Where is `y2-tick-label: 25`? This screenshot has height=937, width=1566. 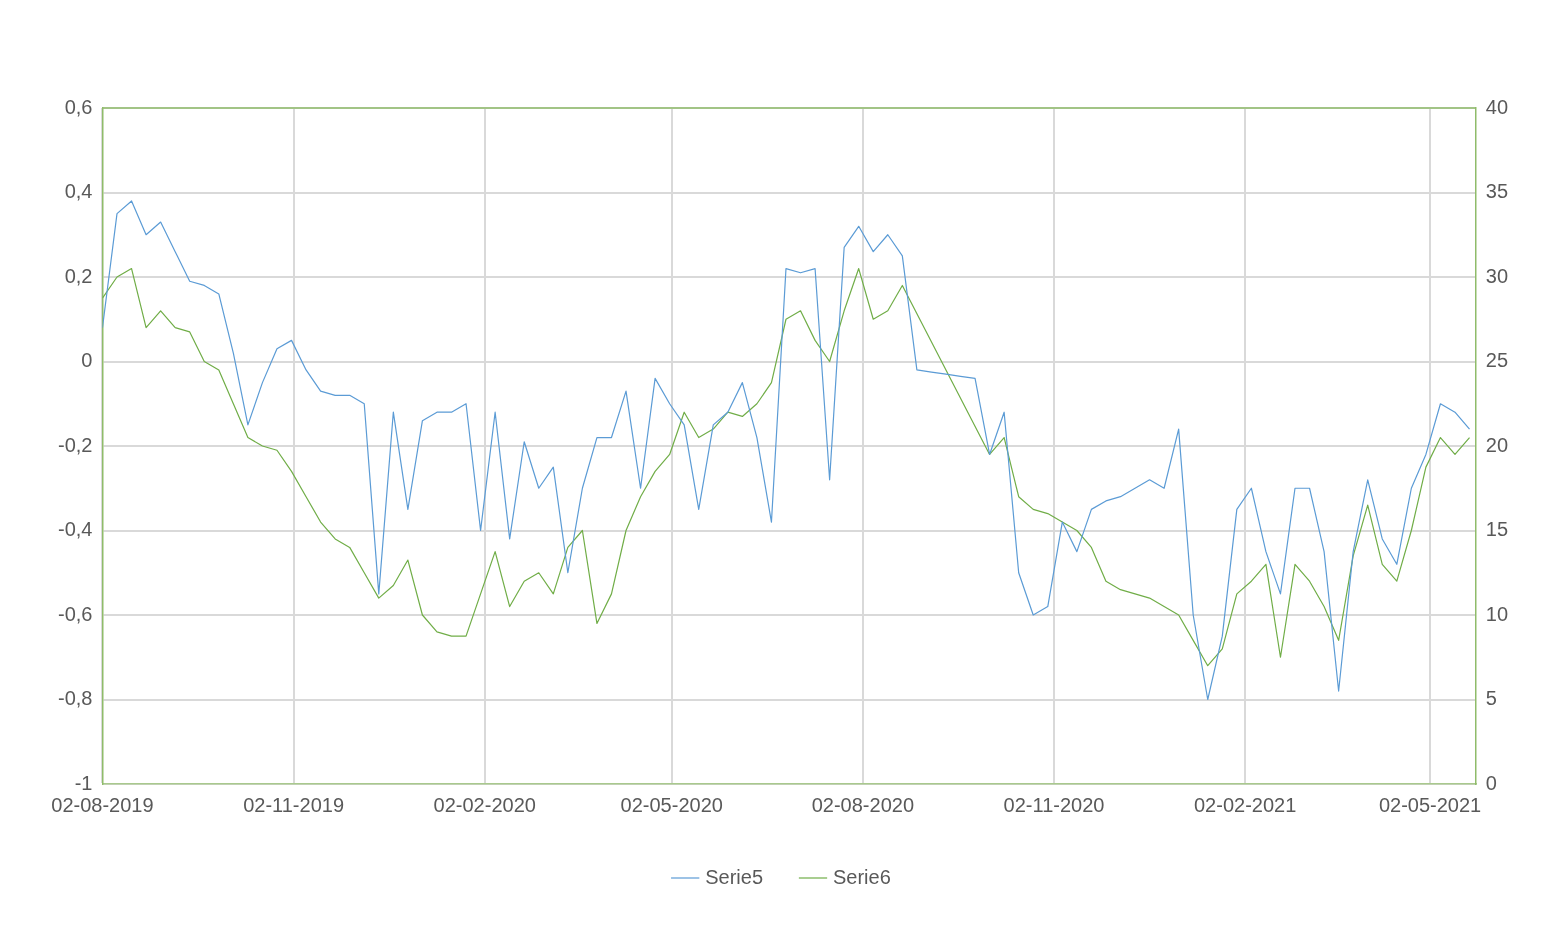 y2-tick-label: 25 is located at coordinates (1496, 360).